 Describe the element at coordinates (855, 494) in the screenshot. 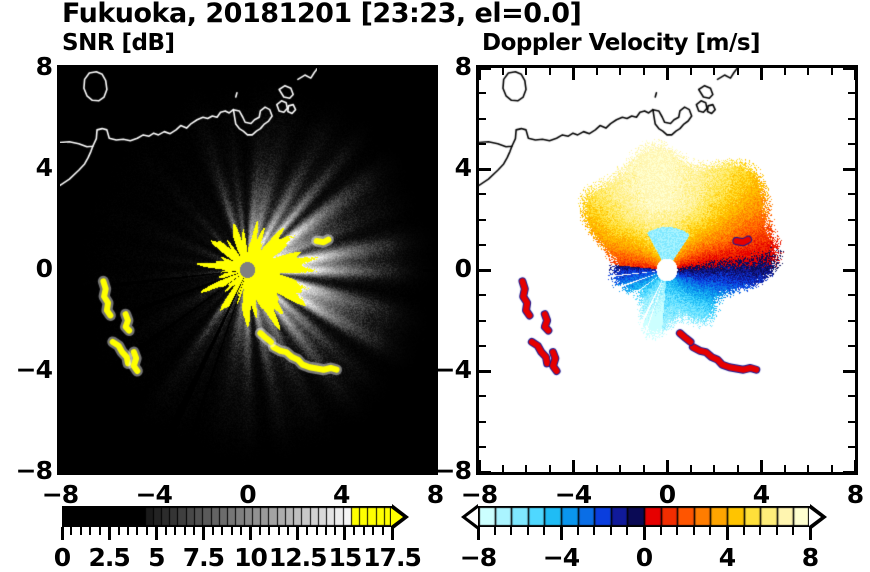

I see `doppler-xaxis-label: 8` at that location.